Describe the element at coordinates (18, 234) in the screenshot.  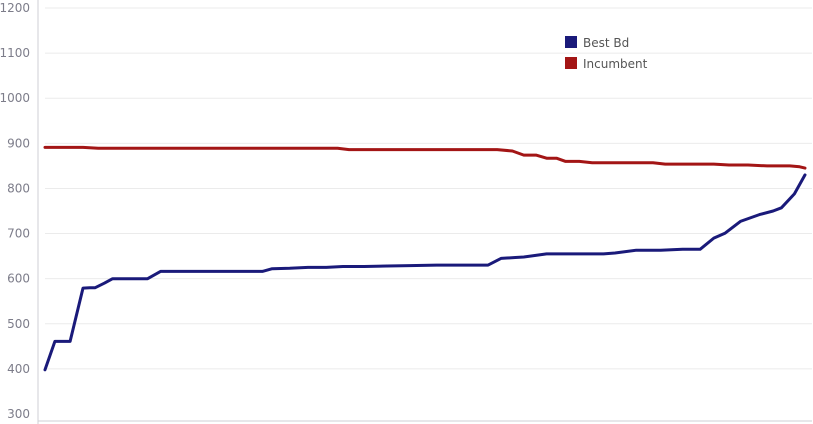
I see `y-tick-label: 700` at that location.